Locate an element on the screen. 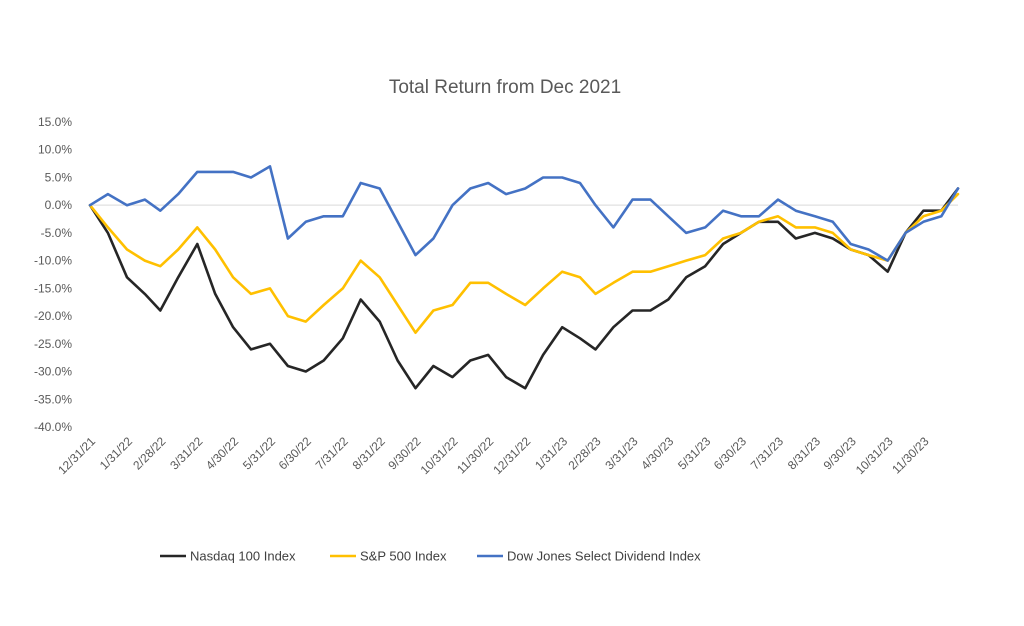 The image size is (1024, 626). legend-label: S&P 500 Index is located at coordinates (403, 556).